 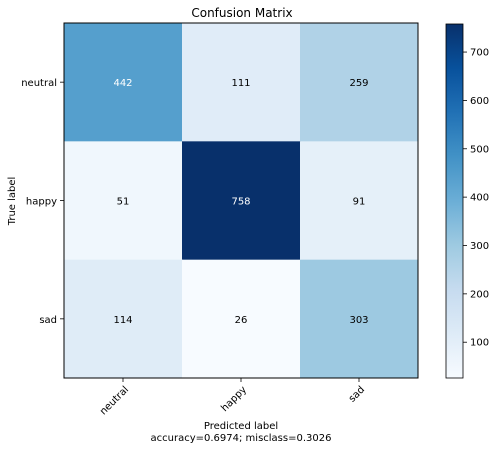 I want to click on colorbar-tick-label: 200, so click(x=479, y=294).